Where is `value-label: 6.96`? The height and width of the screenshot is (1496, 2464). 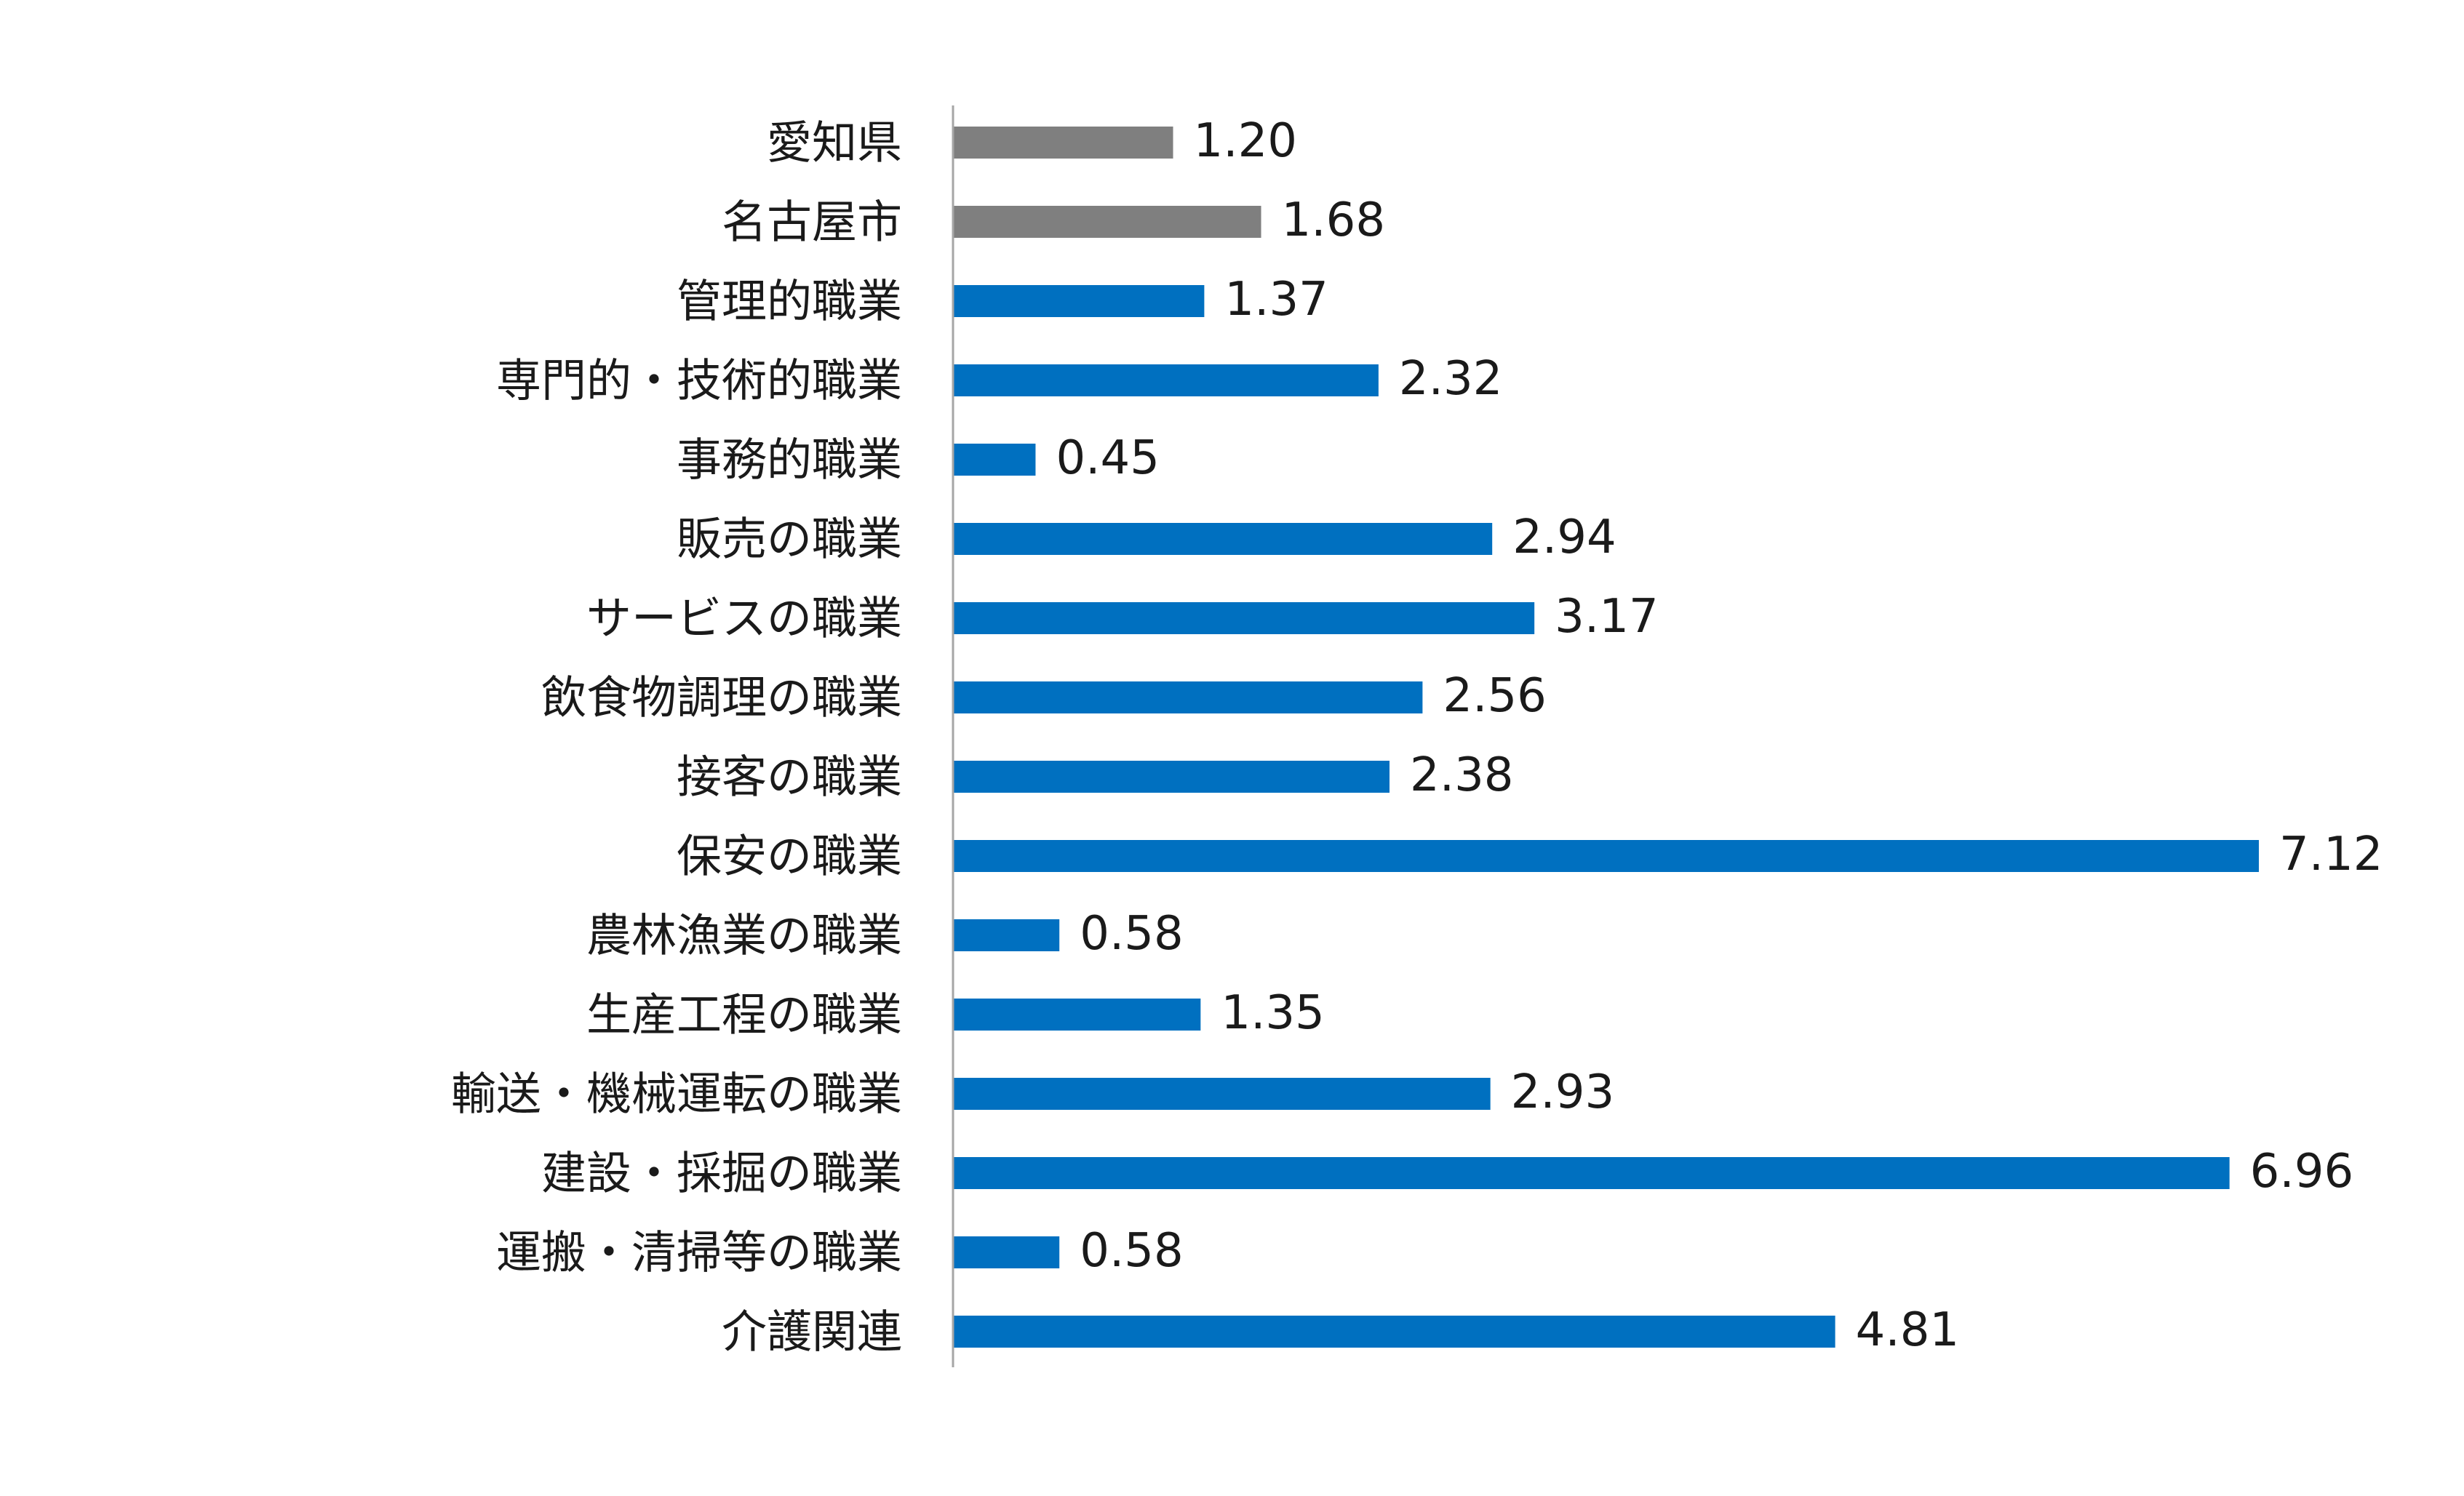 value-label: 6.96 is located at coordinates (2302, 1172).